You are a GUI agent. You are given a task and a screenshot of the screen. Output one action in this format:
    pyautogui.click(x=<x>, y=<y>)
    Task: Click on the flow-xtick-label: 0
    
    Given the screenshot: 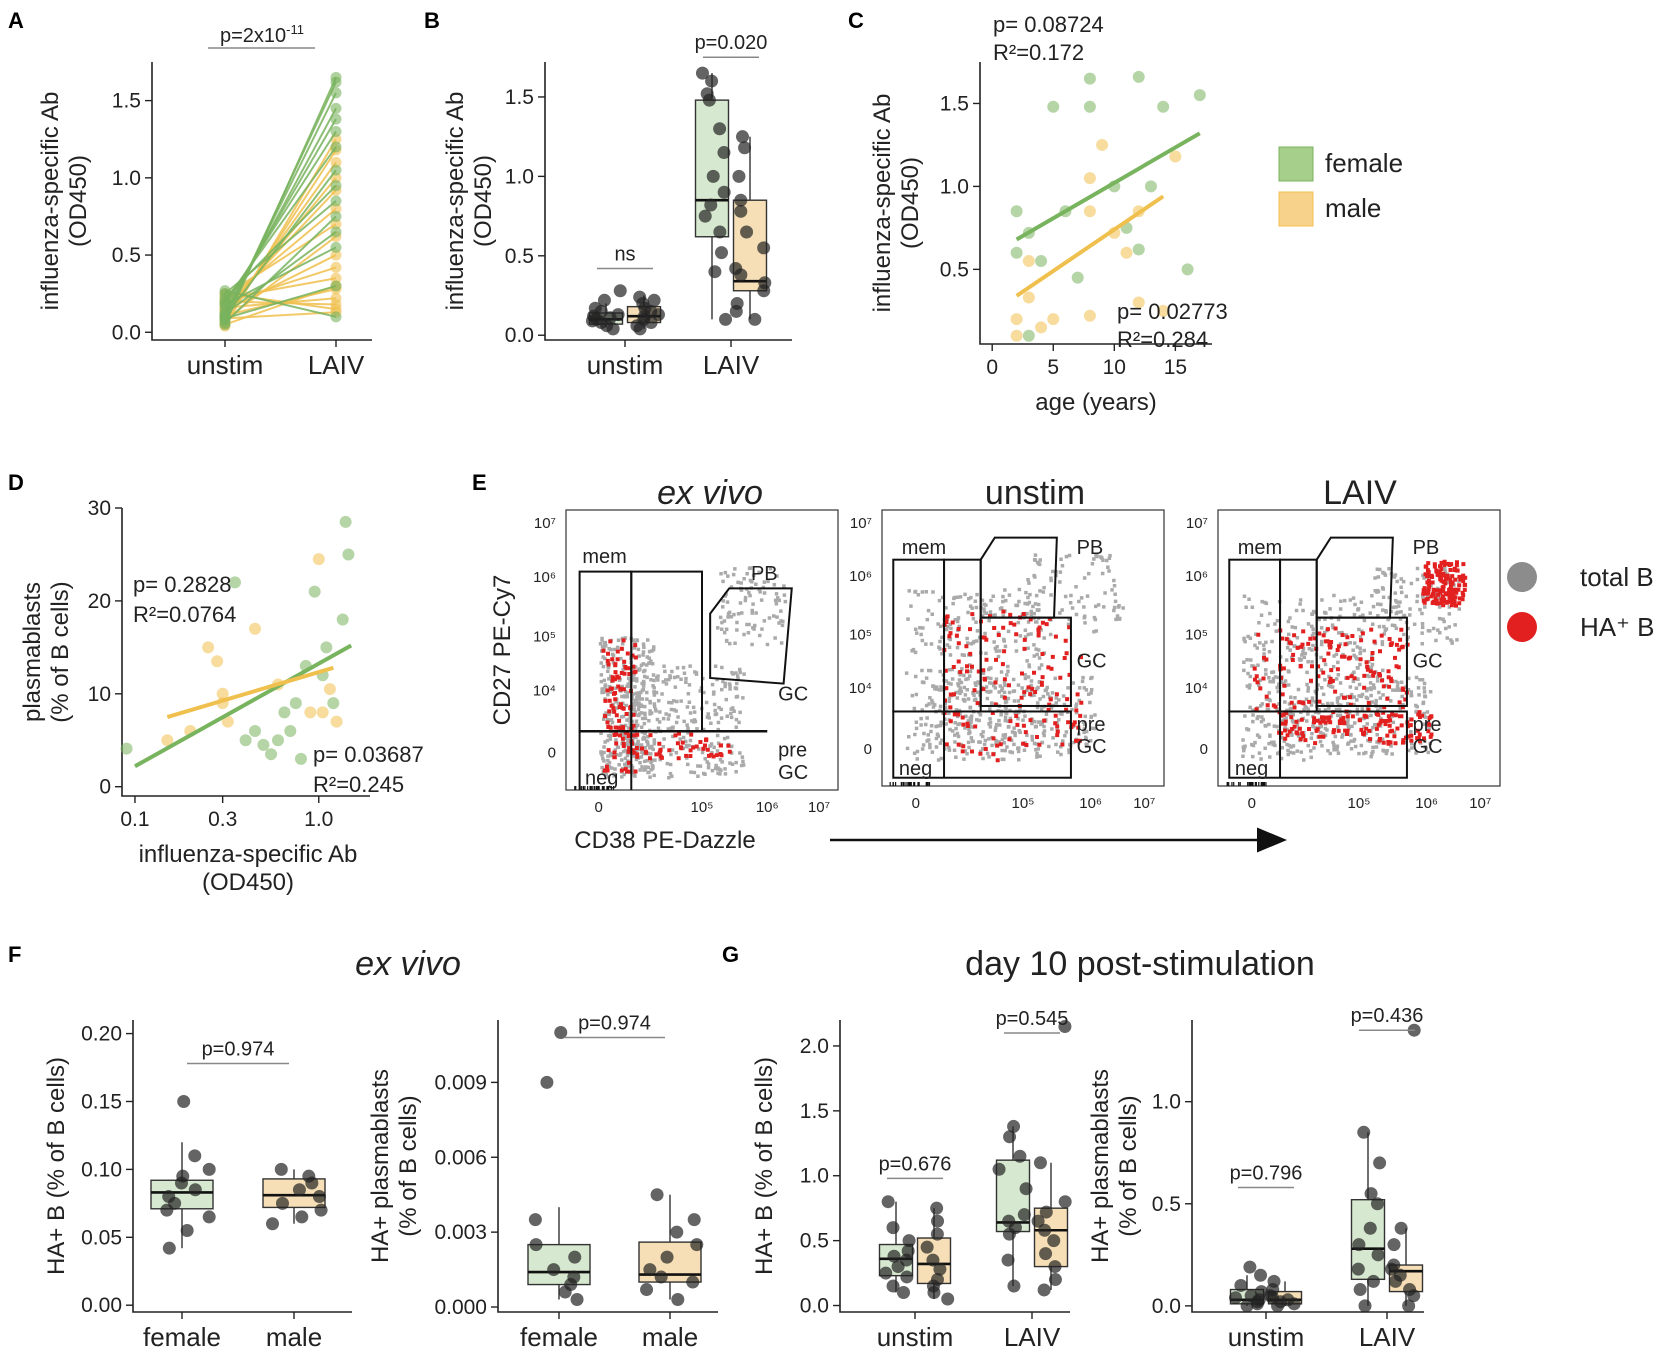 What is the action you would take?
    pyautogui.click(x=1252, y=803)
    